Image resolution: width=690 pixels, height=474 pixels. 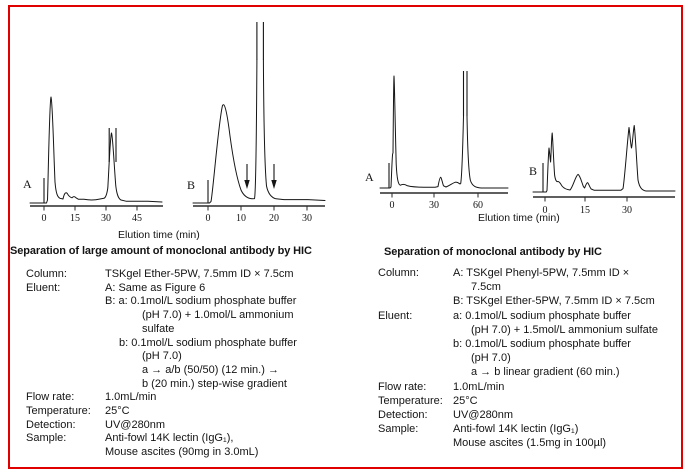 I want to click on spec-row: Mouse ascites (1.5mg in 100µl), so click(x=529, y=443).